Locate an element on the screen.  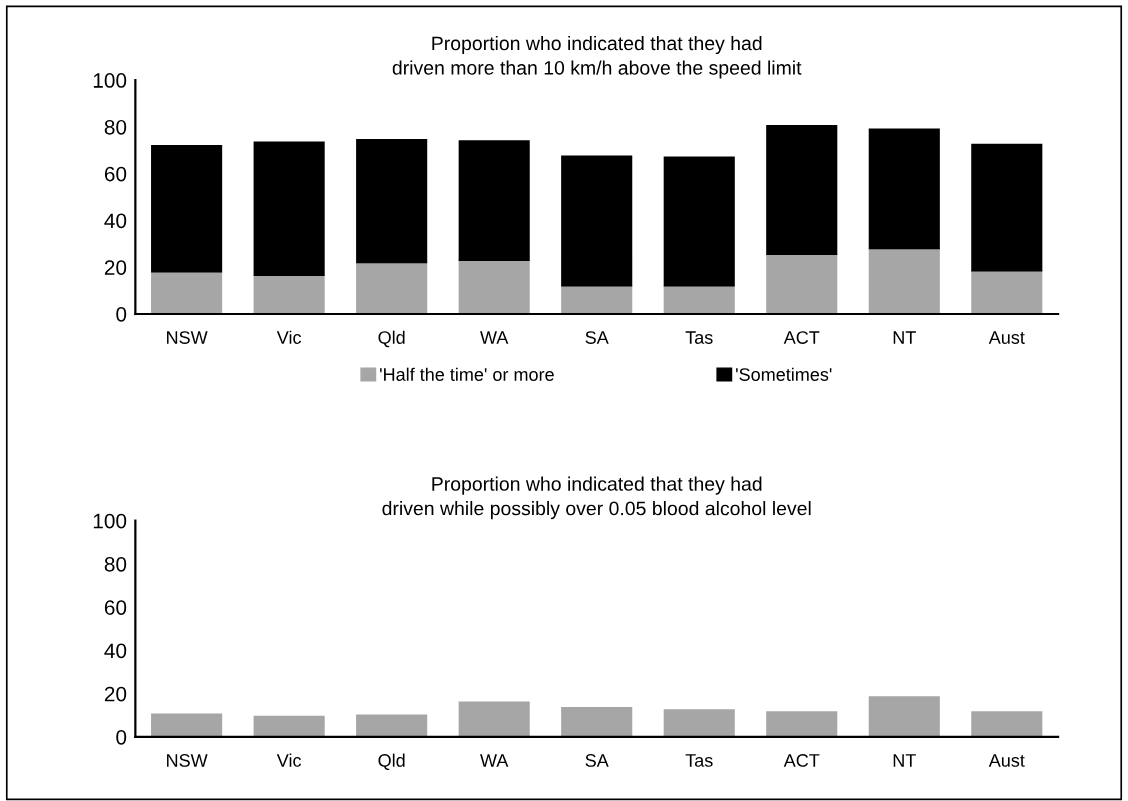
legend-label: 'Half the time' or more is located at coordinates (467, 374).